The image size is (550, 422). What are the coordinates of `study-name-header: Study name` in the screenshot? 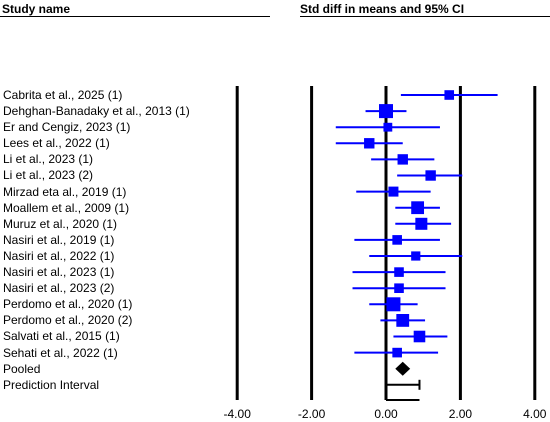 It's located at (36, 9).